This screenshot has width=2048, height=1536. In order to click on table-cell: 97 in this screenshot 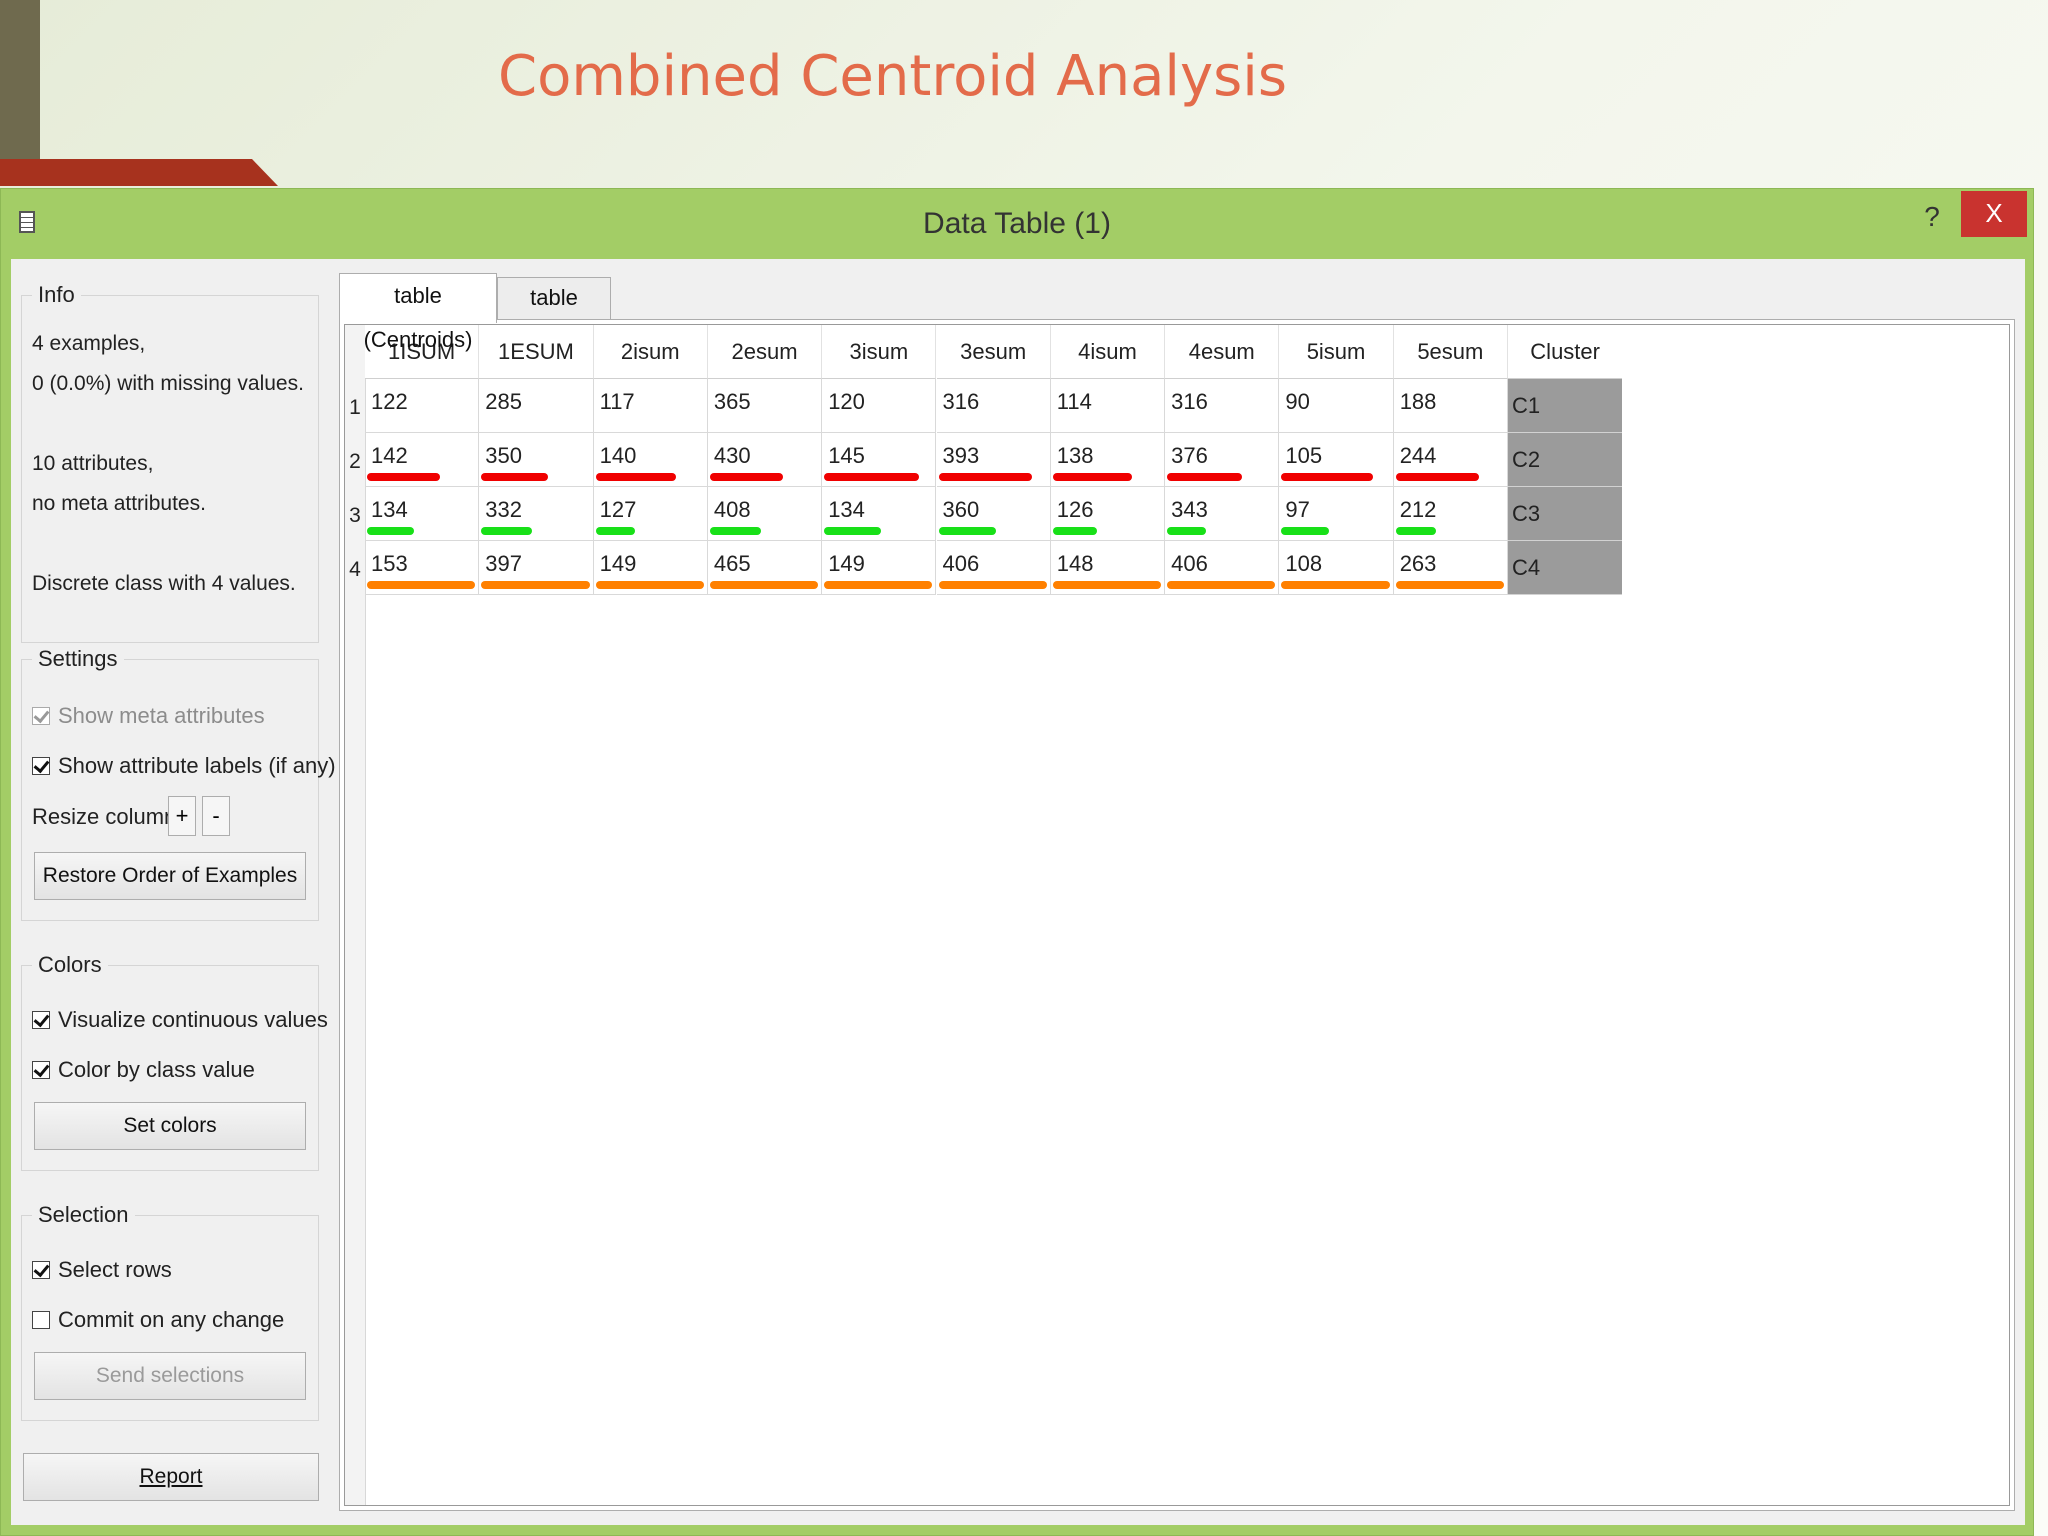, I will do `click(1336, 514)`.